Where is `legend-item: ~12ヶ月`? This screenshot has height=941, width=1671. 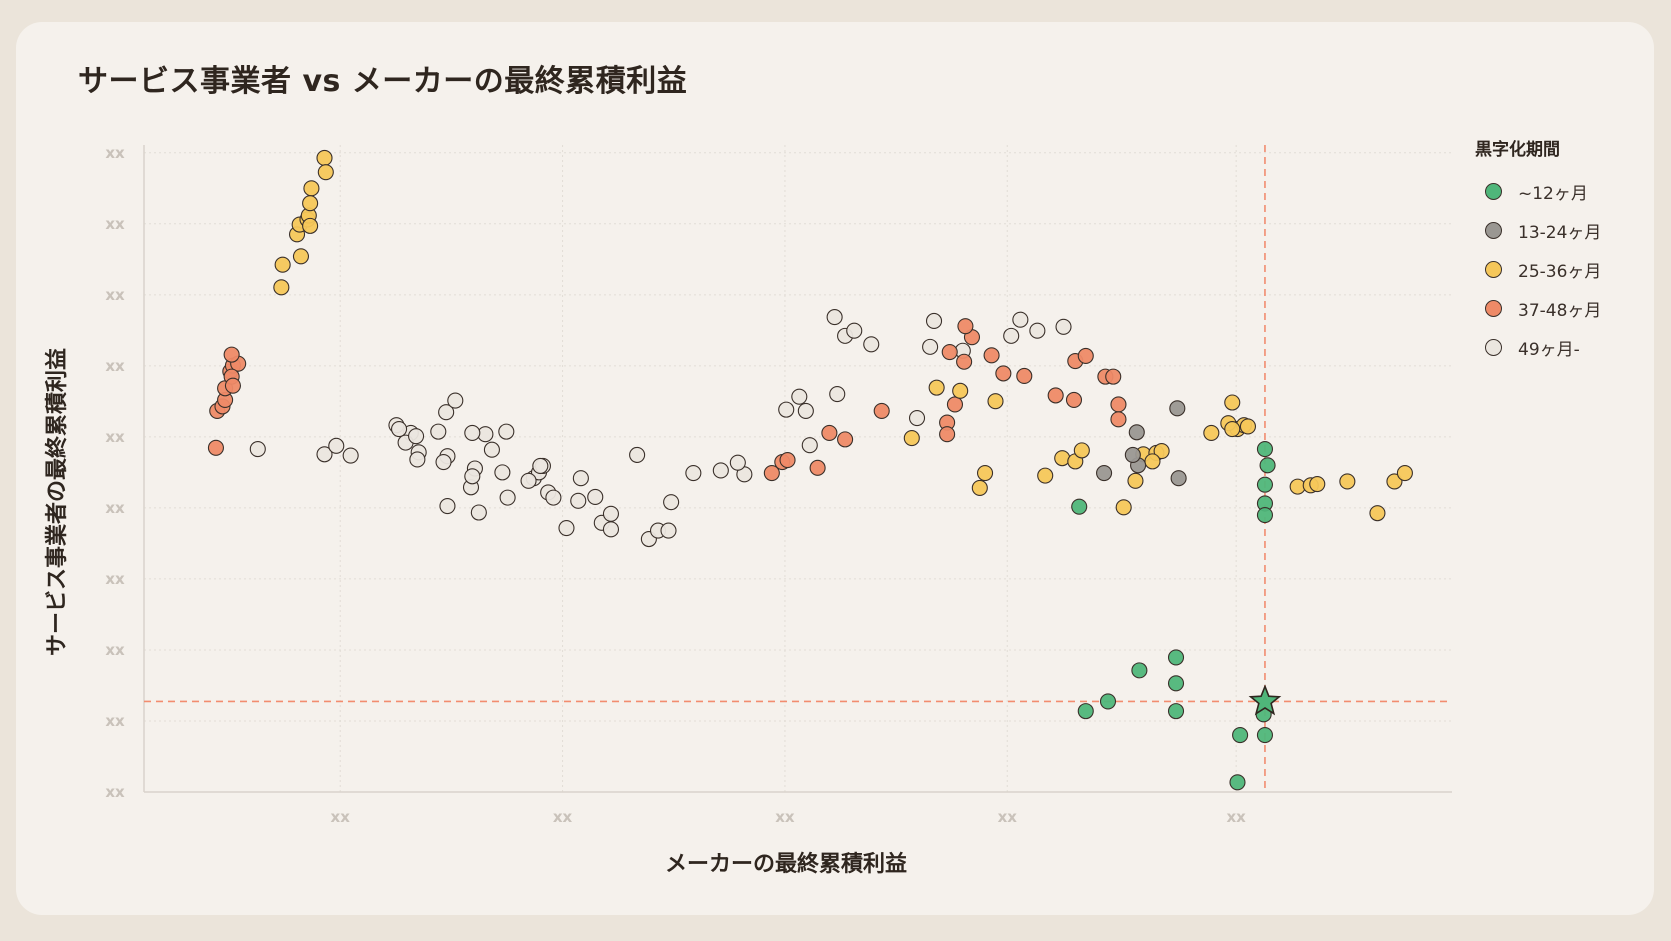 legend-item: ~12ヶ月 is located at coordinates (1565, 191).